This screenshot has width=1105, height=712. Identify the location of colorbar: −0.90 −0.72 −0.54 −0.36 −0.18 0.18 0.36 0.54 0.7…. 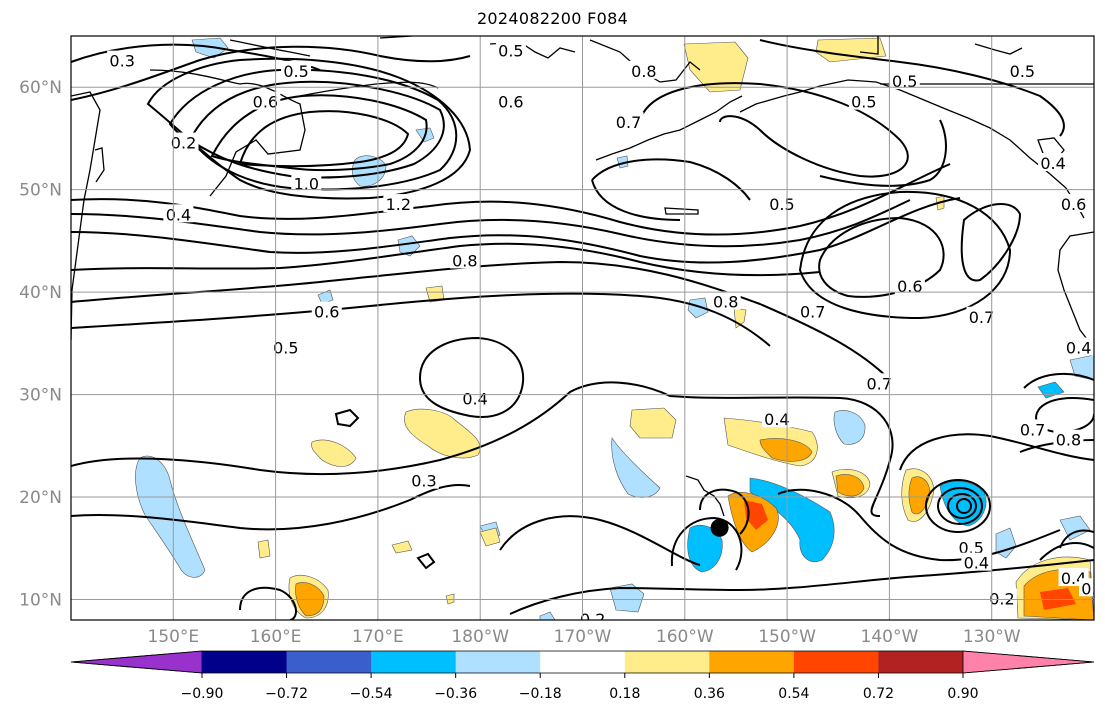
(582, 676).